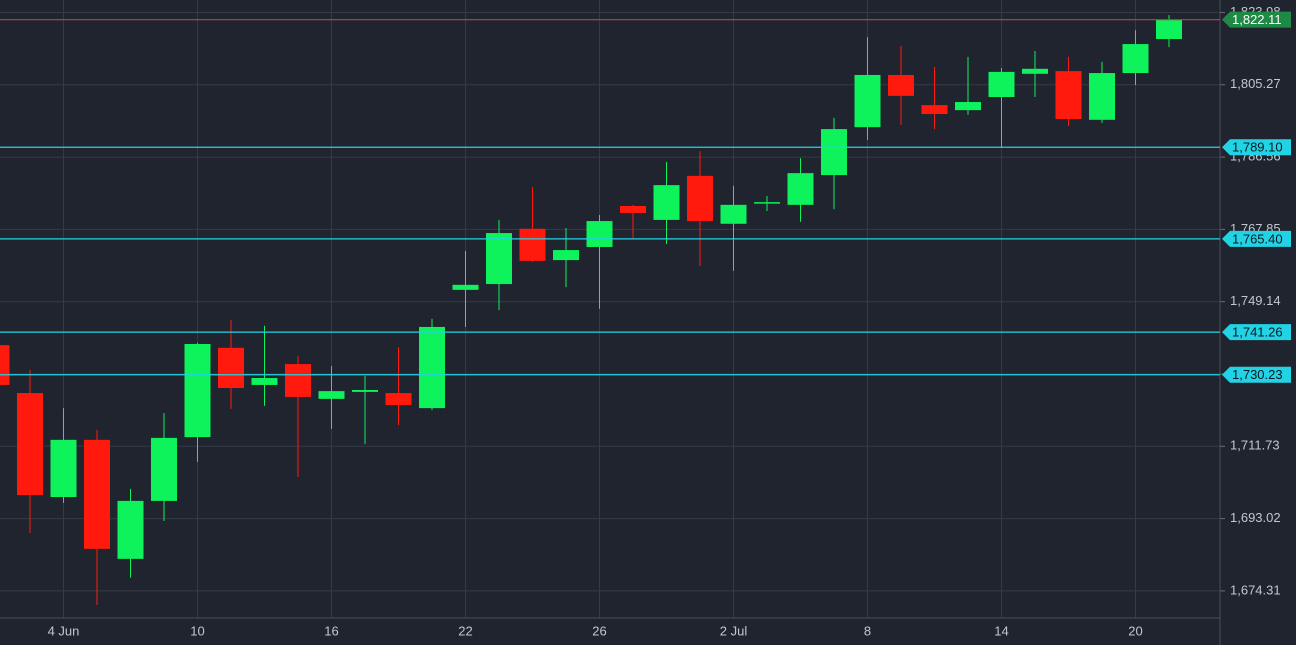 The width and height of the screenshot is (1296, 645). Describe the element at coordinates (1255, 83) in the screenshot. I see `y-tick-label: 1,805.27` at that location.